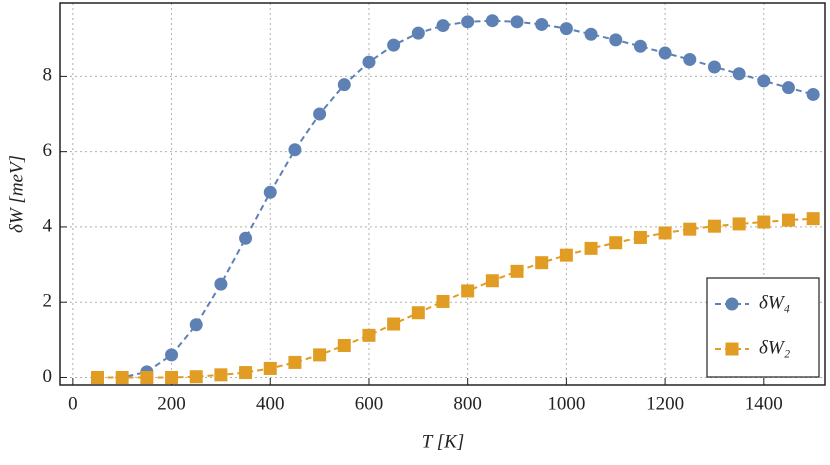  I want to click on legend-box, so click(763, 327).